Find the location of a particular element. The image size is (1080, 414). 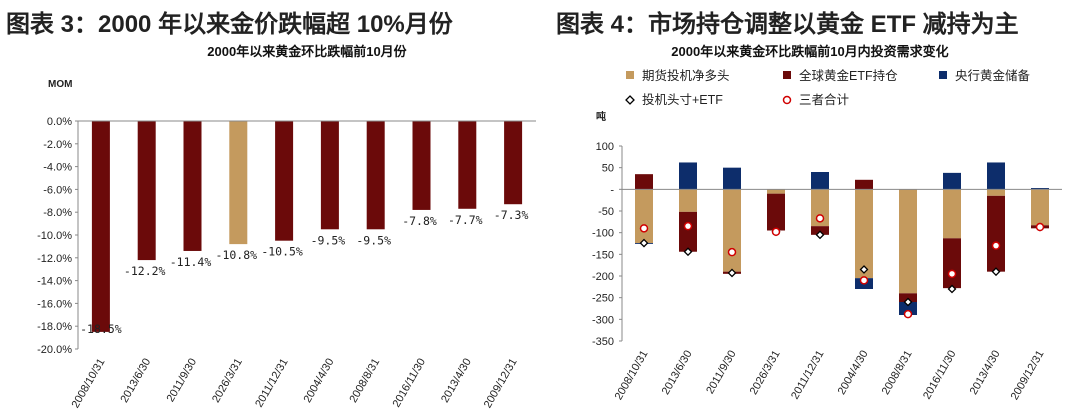

left-y-unit: MOM is located at coordinates (60, 84).